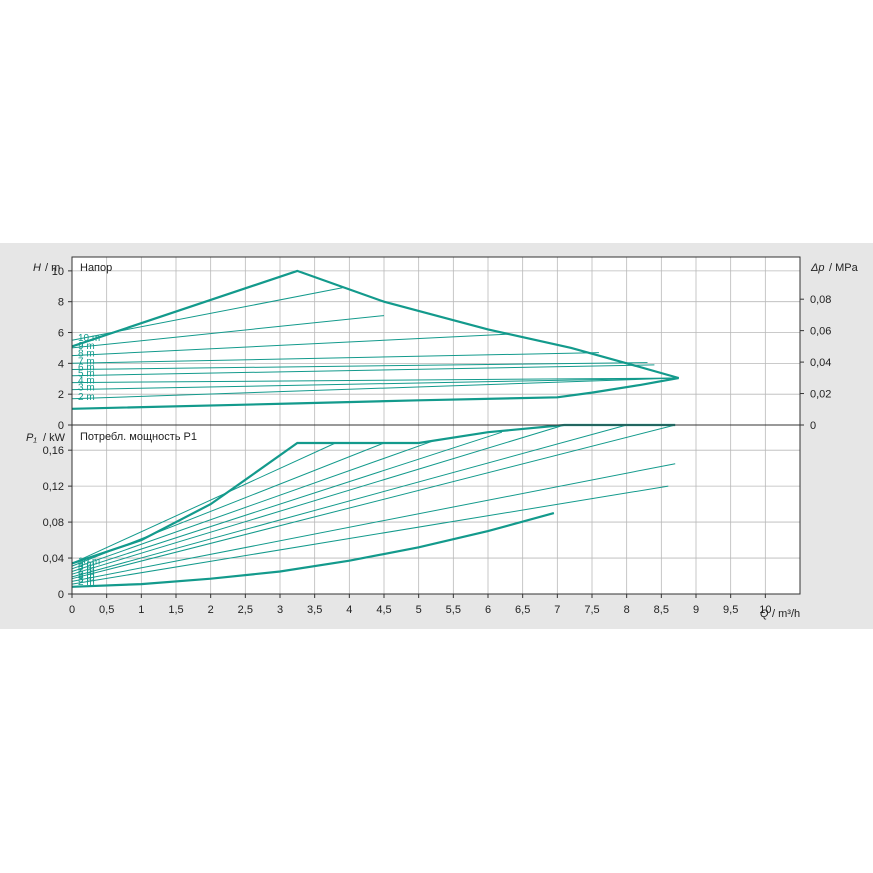 Image resolution: width=873 pixels, height=873 pixels. What do you see at coordinates (58, 272) in the screenshot?
I see `head-y-tick-label: 10` at bounding box center [58, 272].